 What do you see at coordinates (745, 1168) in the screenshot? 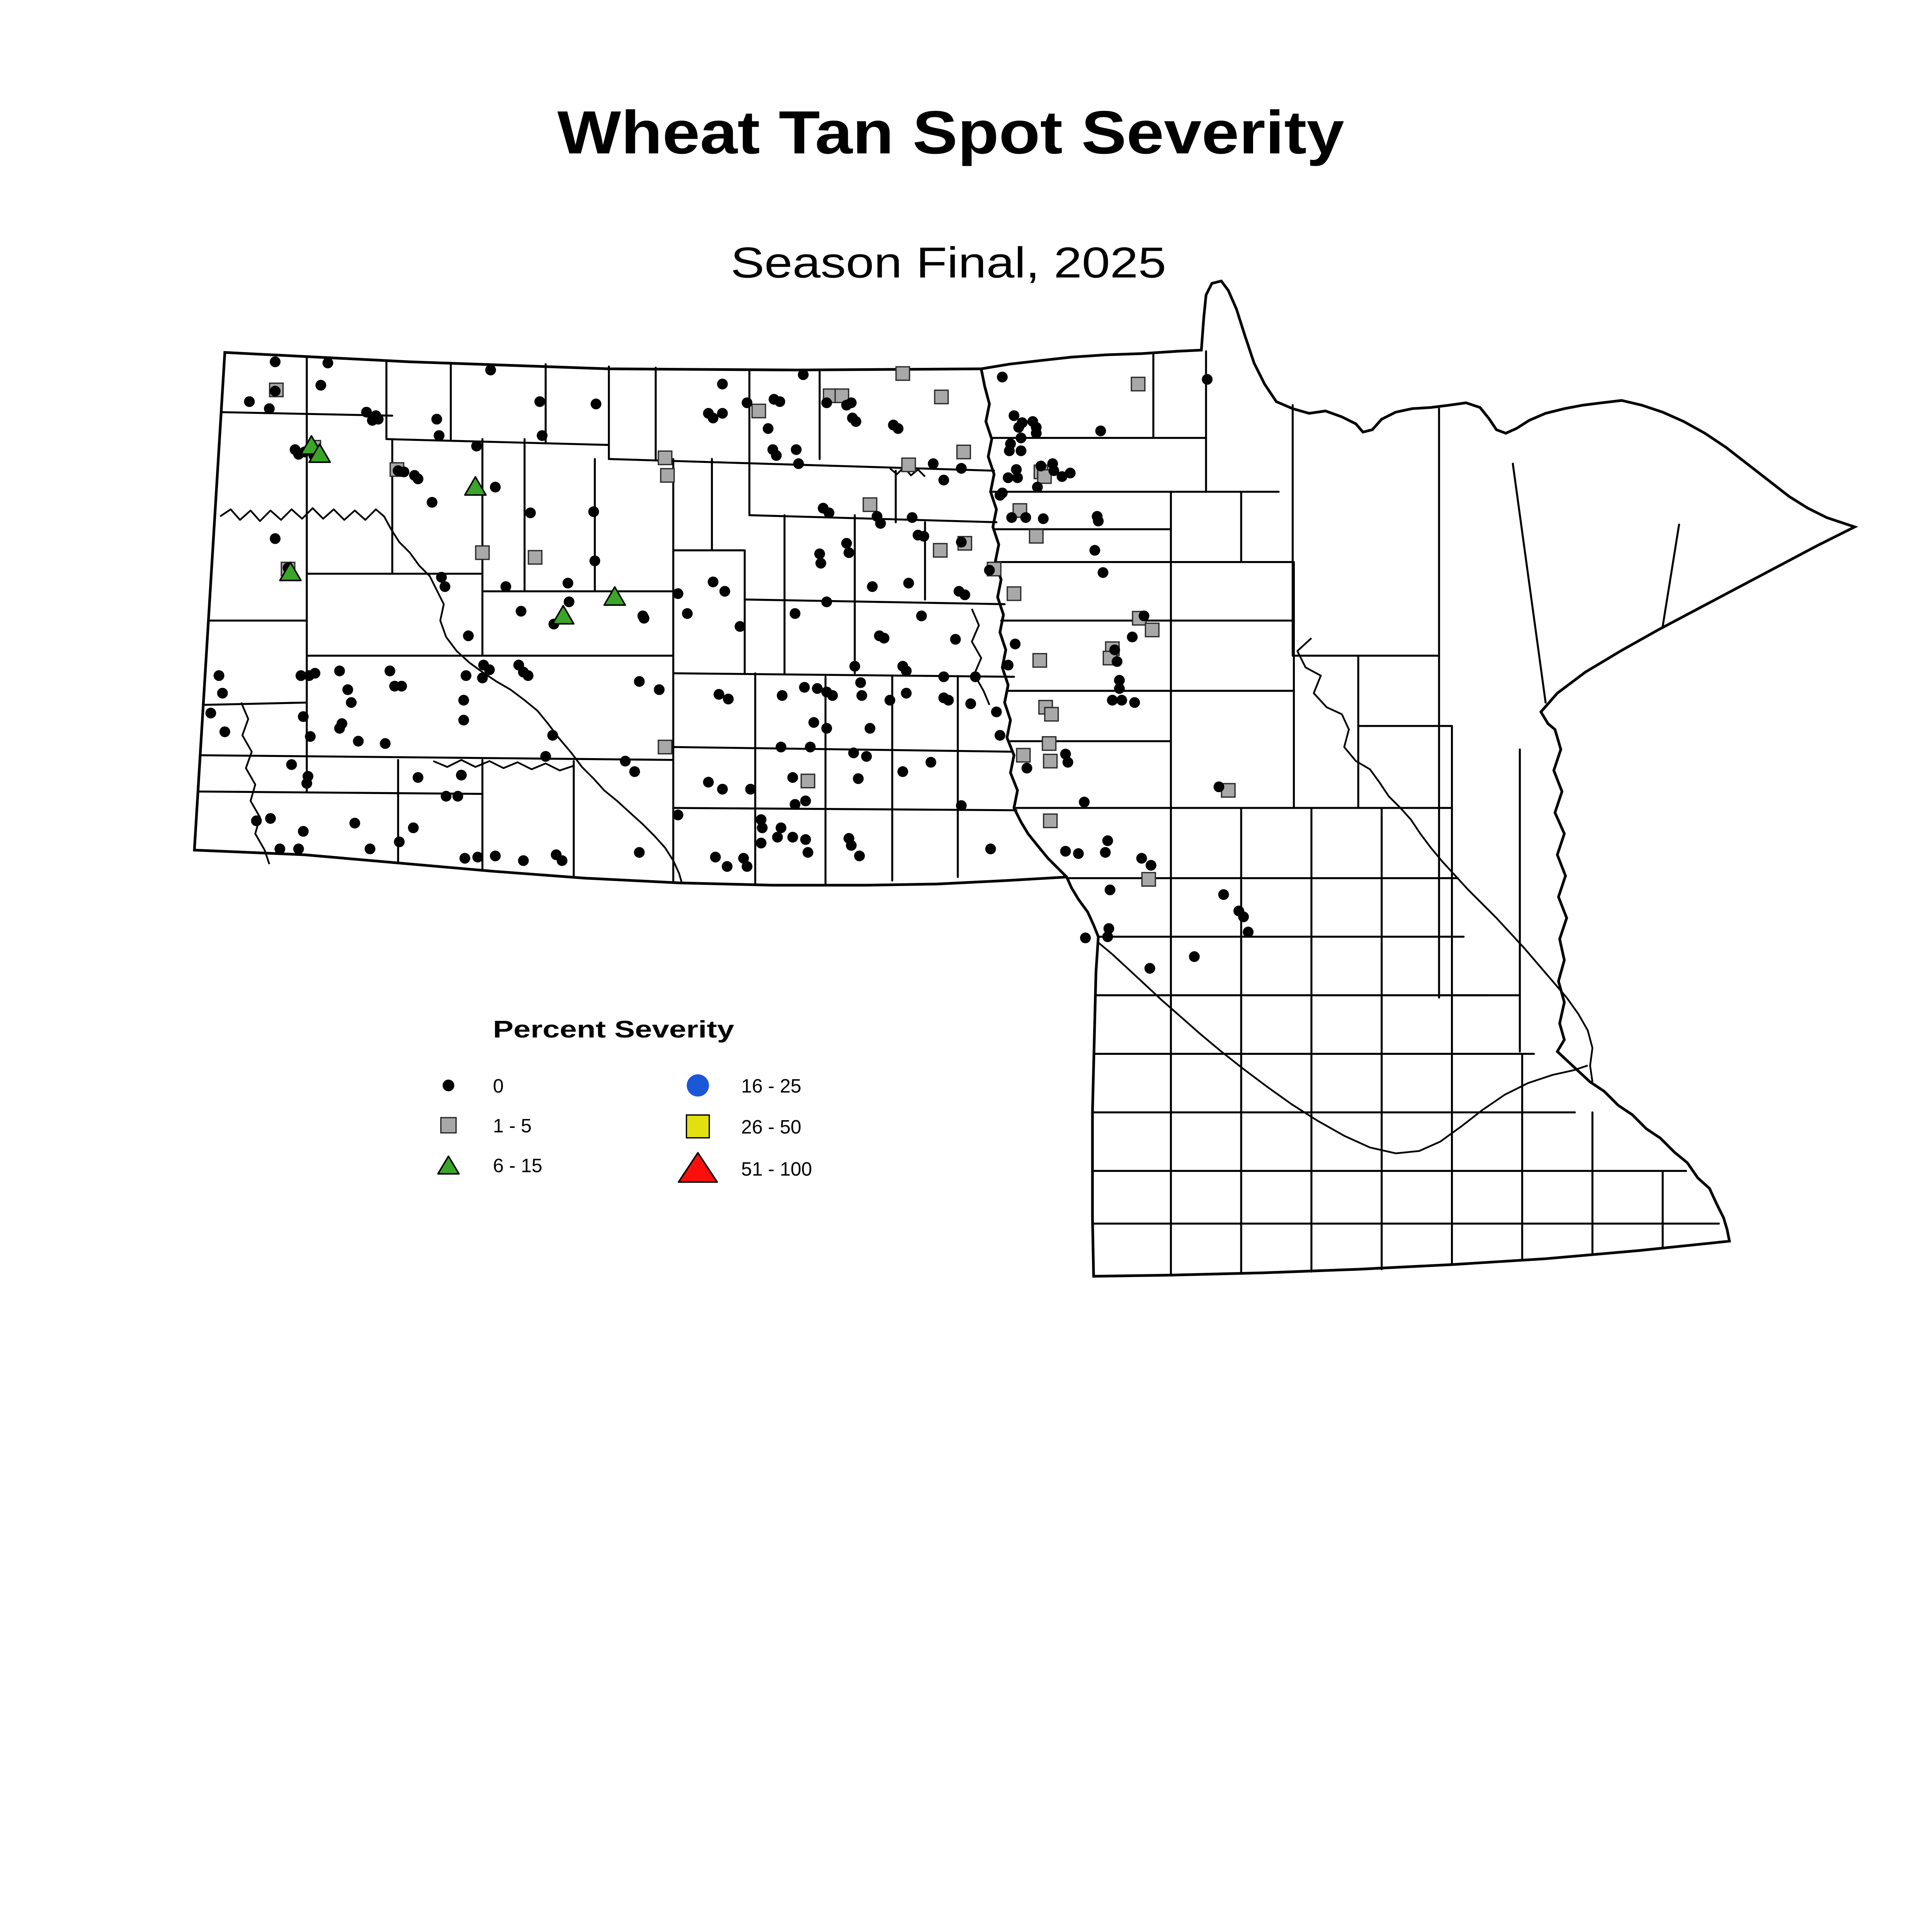
I see `legend-item-51-100: 51 - 100` at bounding box center [745, 1168].